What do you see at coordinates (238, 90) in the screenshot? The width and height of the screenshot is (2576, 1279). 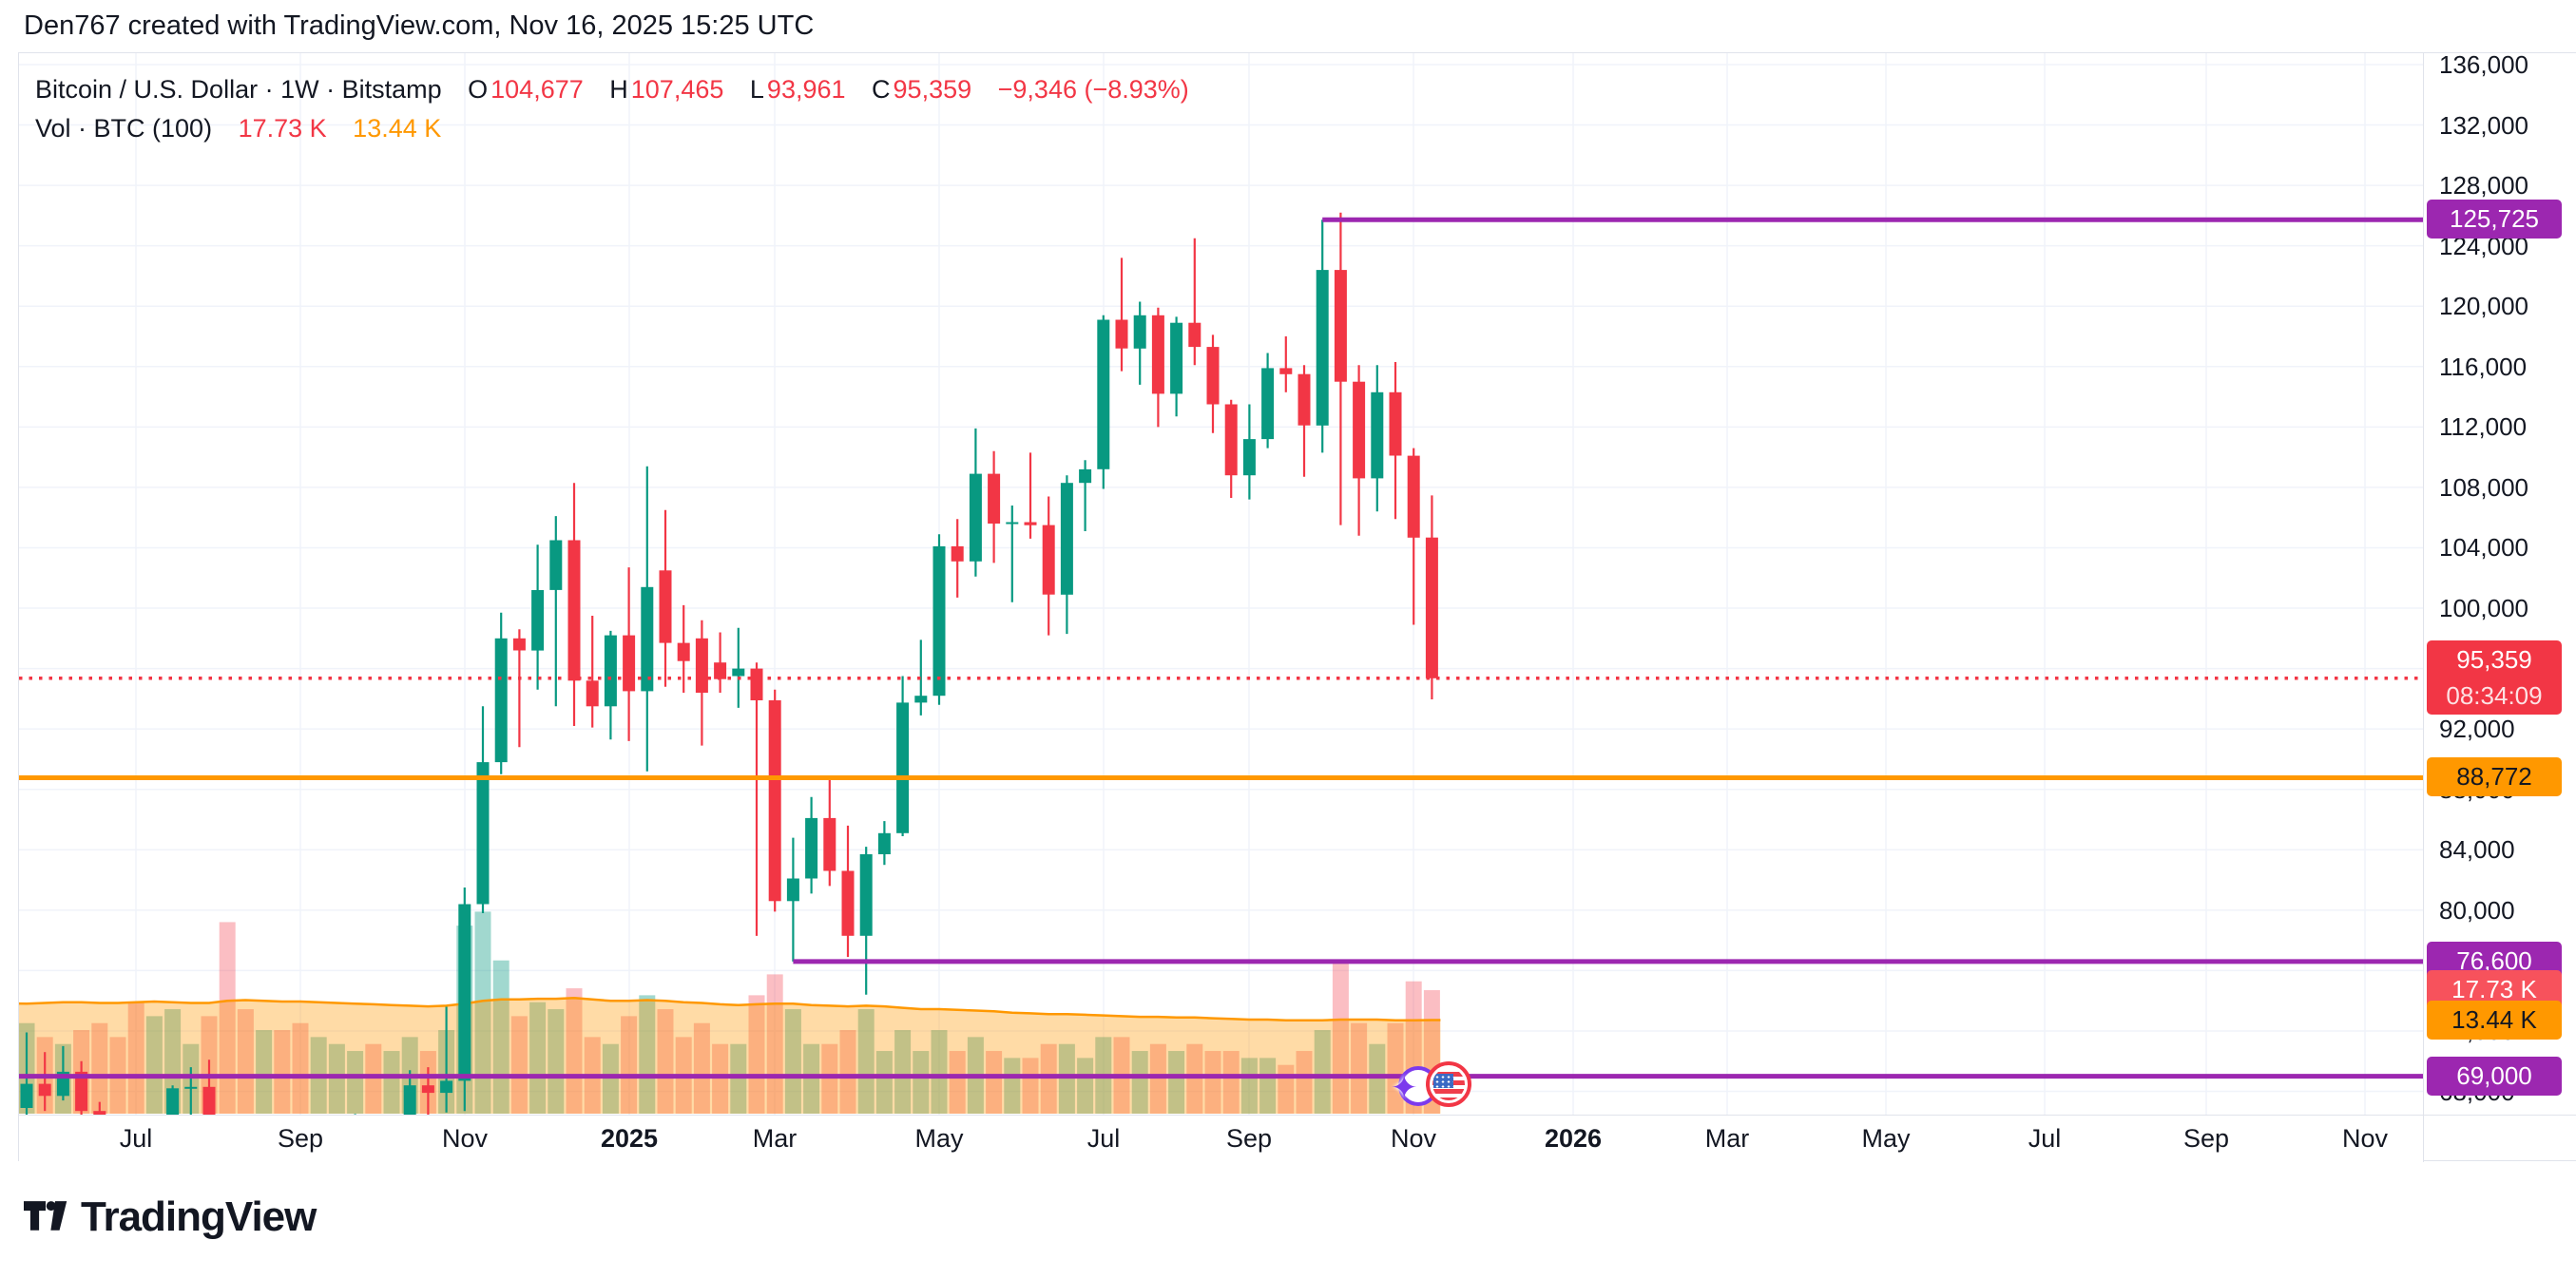 I see `symbol-title: Bitcoin / U.S. Dollar · 1W · Bitstamp` at bounding box center [238, 90].